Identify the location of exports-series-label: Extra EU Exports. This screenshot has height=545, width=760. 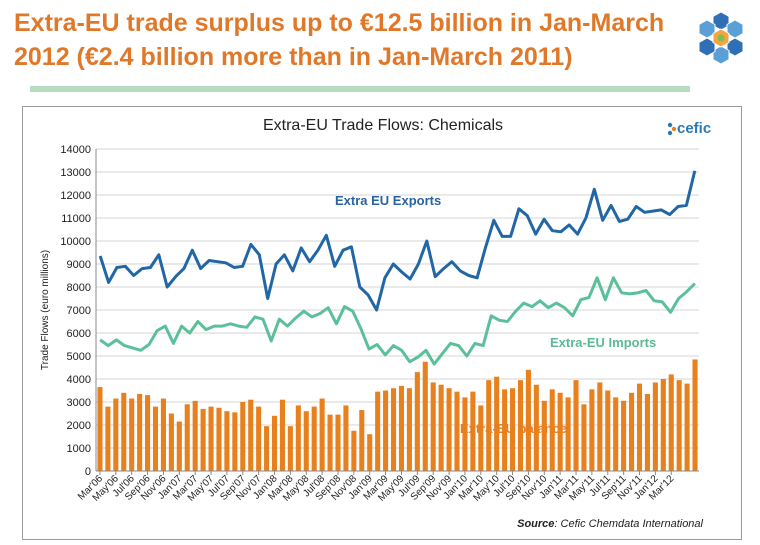
(388, 200).